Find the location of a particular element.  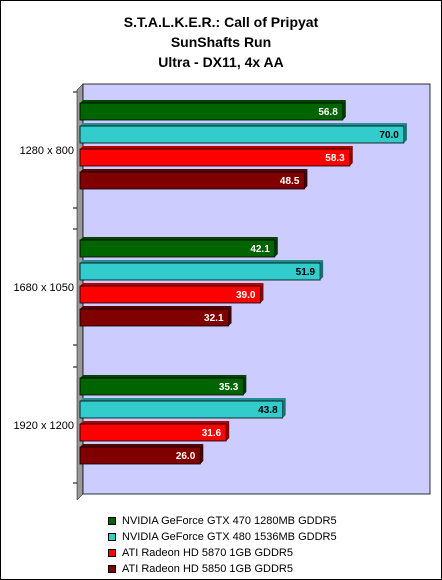

bar-2-1280x800 is located at coordinates (242, 134).